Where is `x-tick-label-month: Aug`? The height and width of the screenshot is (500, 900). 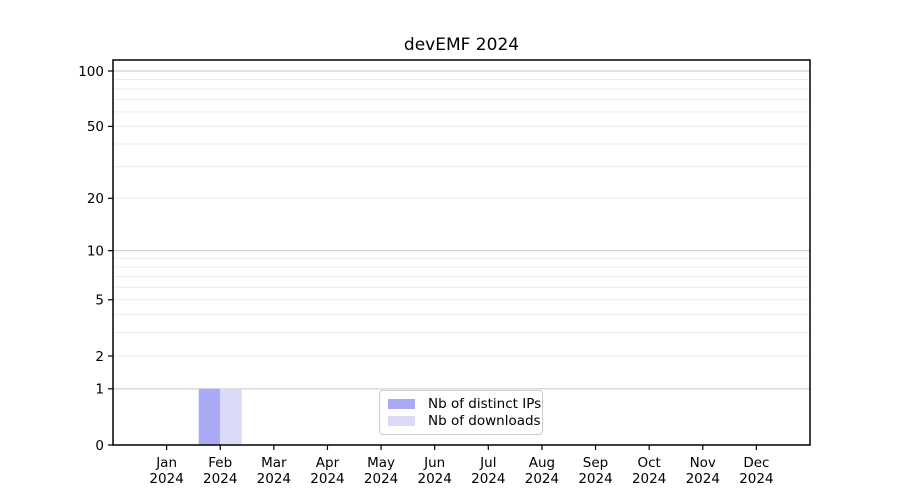
x-tick-label-month: Aug is located at coordinates (542, 463).